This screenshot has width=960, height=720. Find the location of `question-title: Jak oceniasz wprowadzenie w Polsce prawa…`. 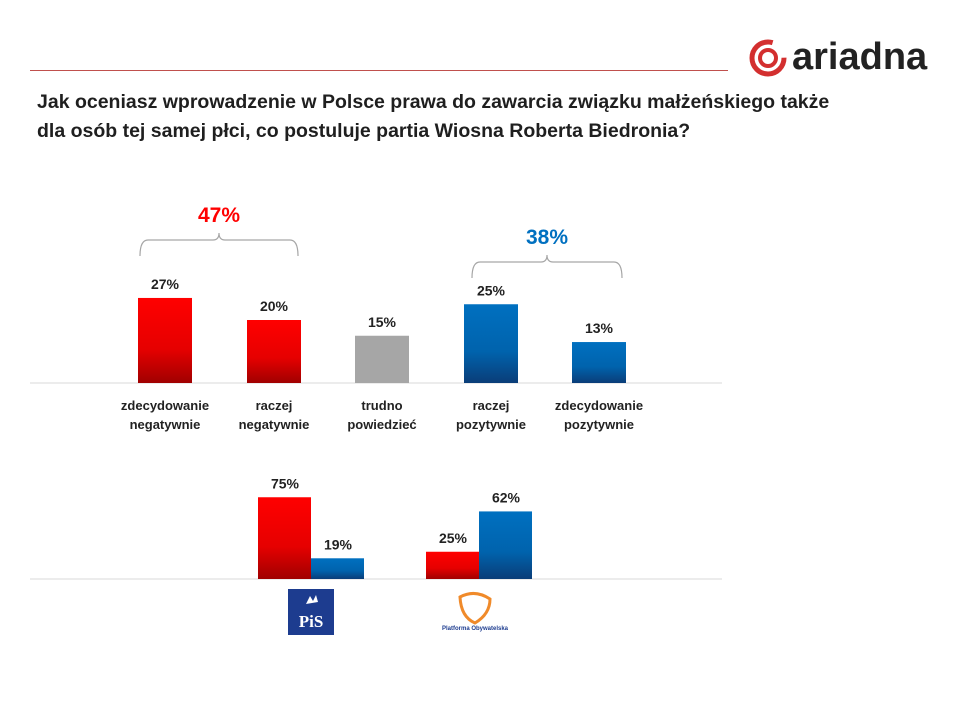

question-title: Jak oceniasz wprowadzenie w Polsce prawa… is located at coordinates (433, 116).